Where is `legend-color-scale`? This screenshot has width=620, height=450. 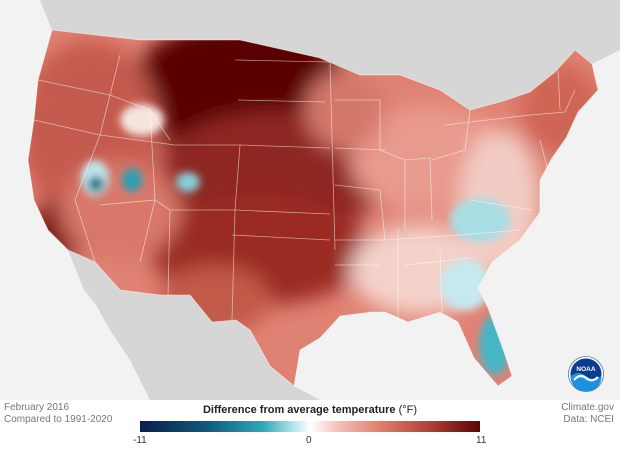
legend-color-scale is located at coordinates (310, 426).